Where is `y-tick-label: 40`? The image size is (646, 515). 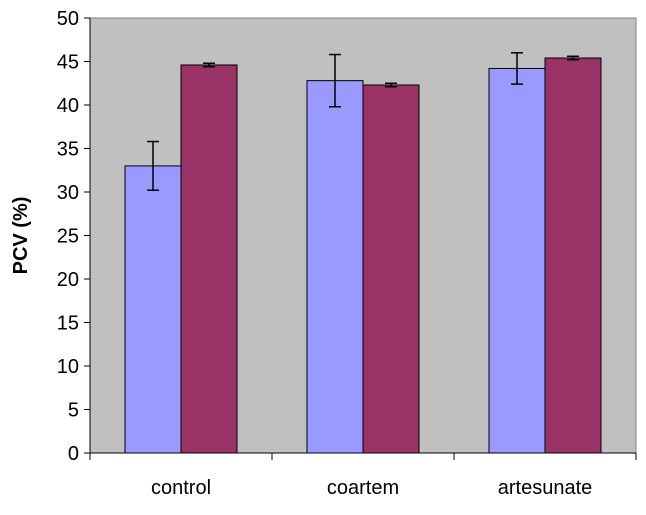 y-tick-label: 40 is located at coordinates (68, 106).